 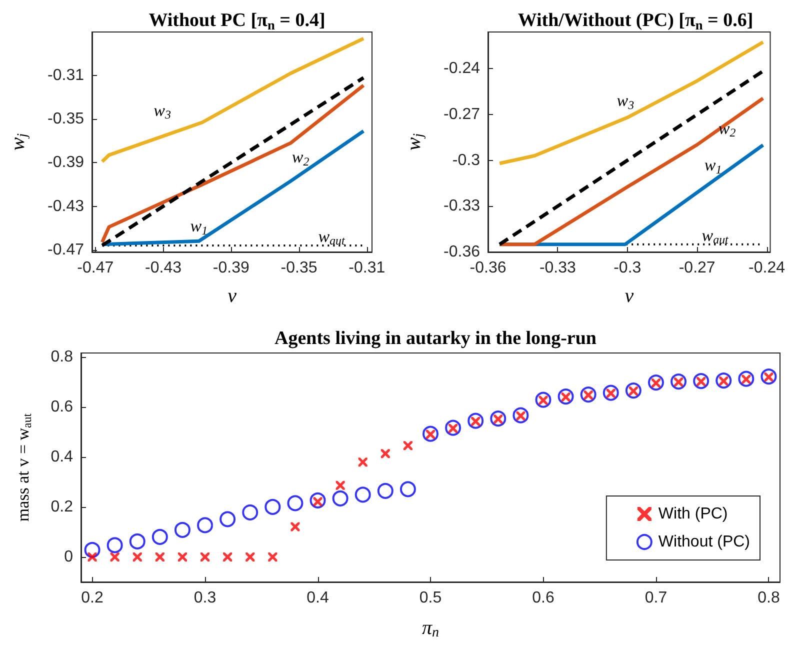 What do you see at coordinates (704, 542) in the screenshot?
I see `legend-label: Without (PC)` at bounding box center [704, 542].